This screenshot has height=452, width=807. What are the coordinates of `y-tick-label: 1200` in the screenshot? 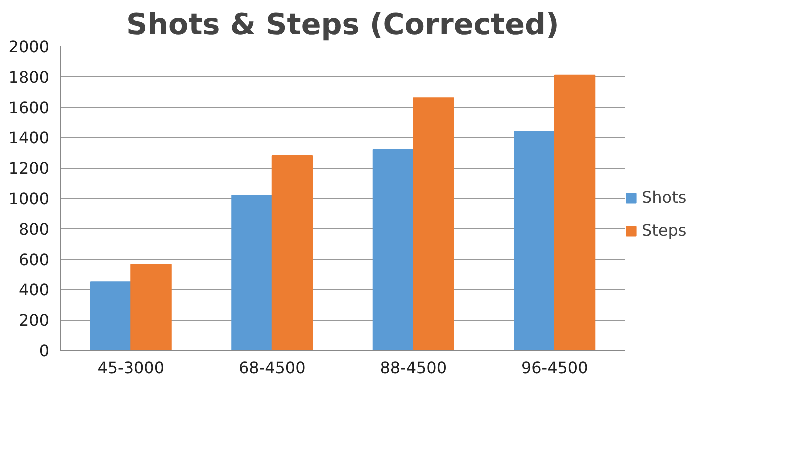 It's located at (29, 168).